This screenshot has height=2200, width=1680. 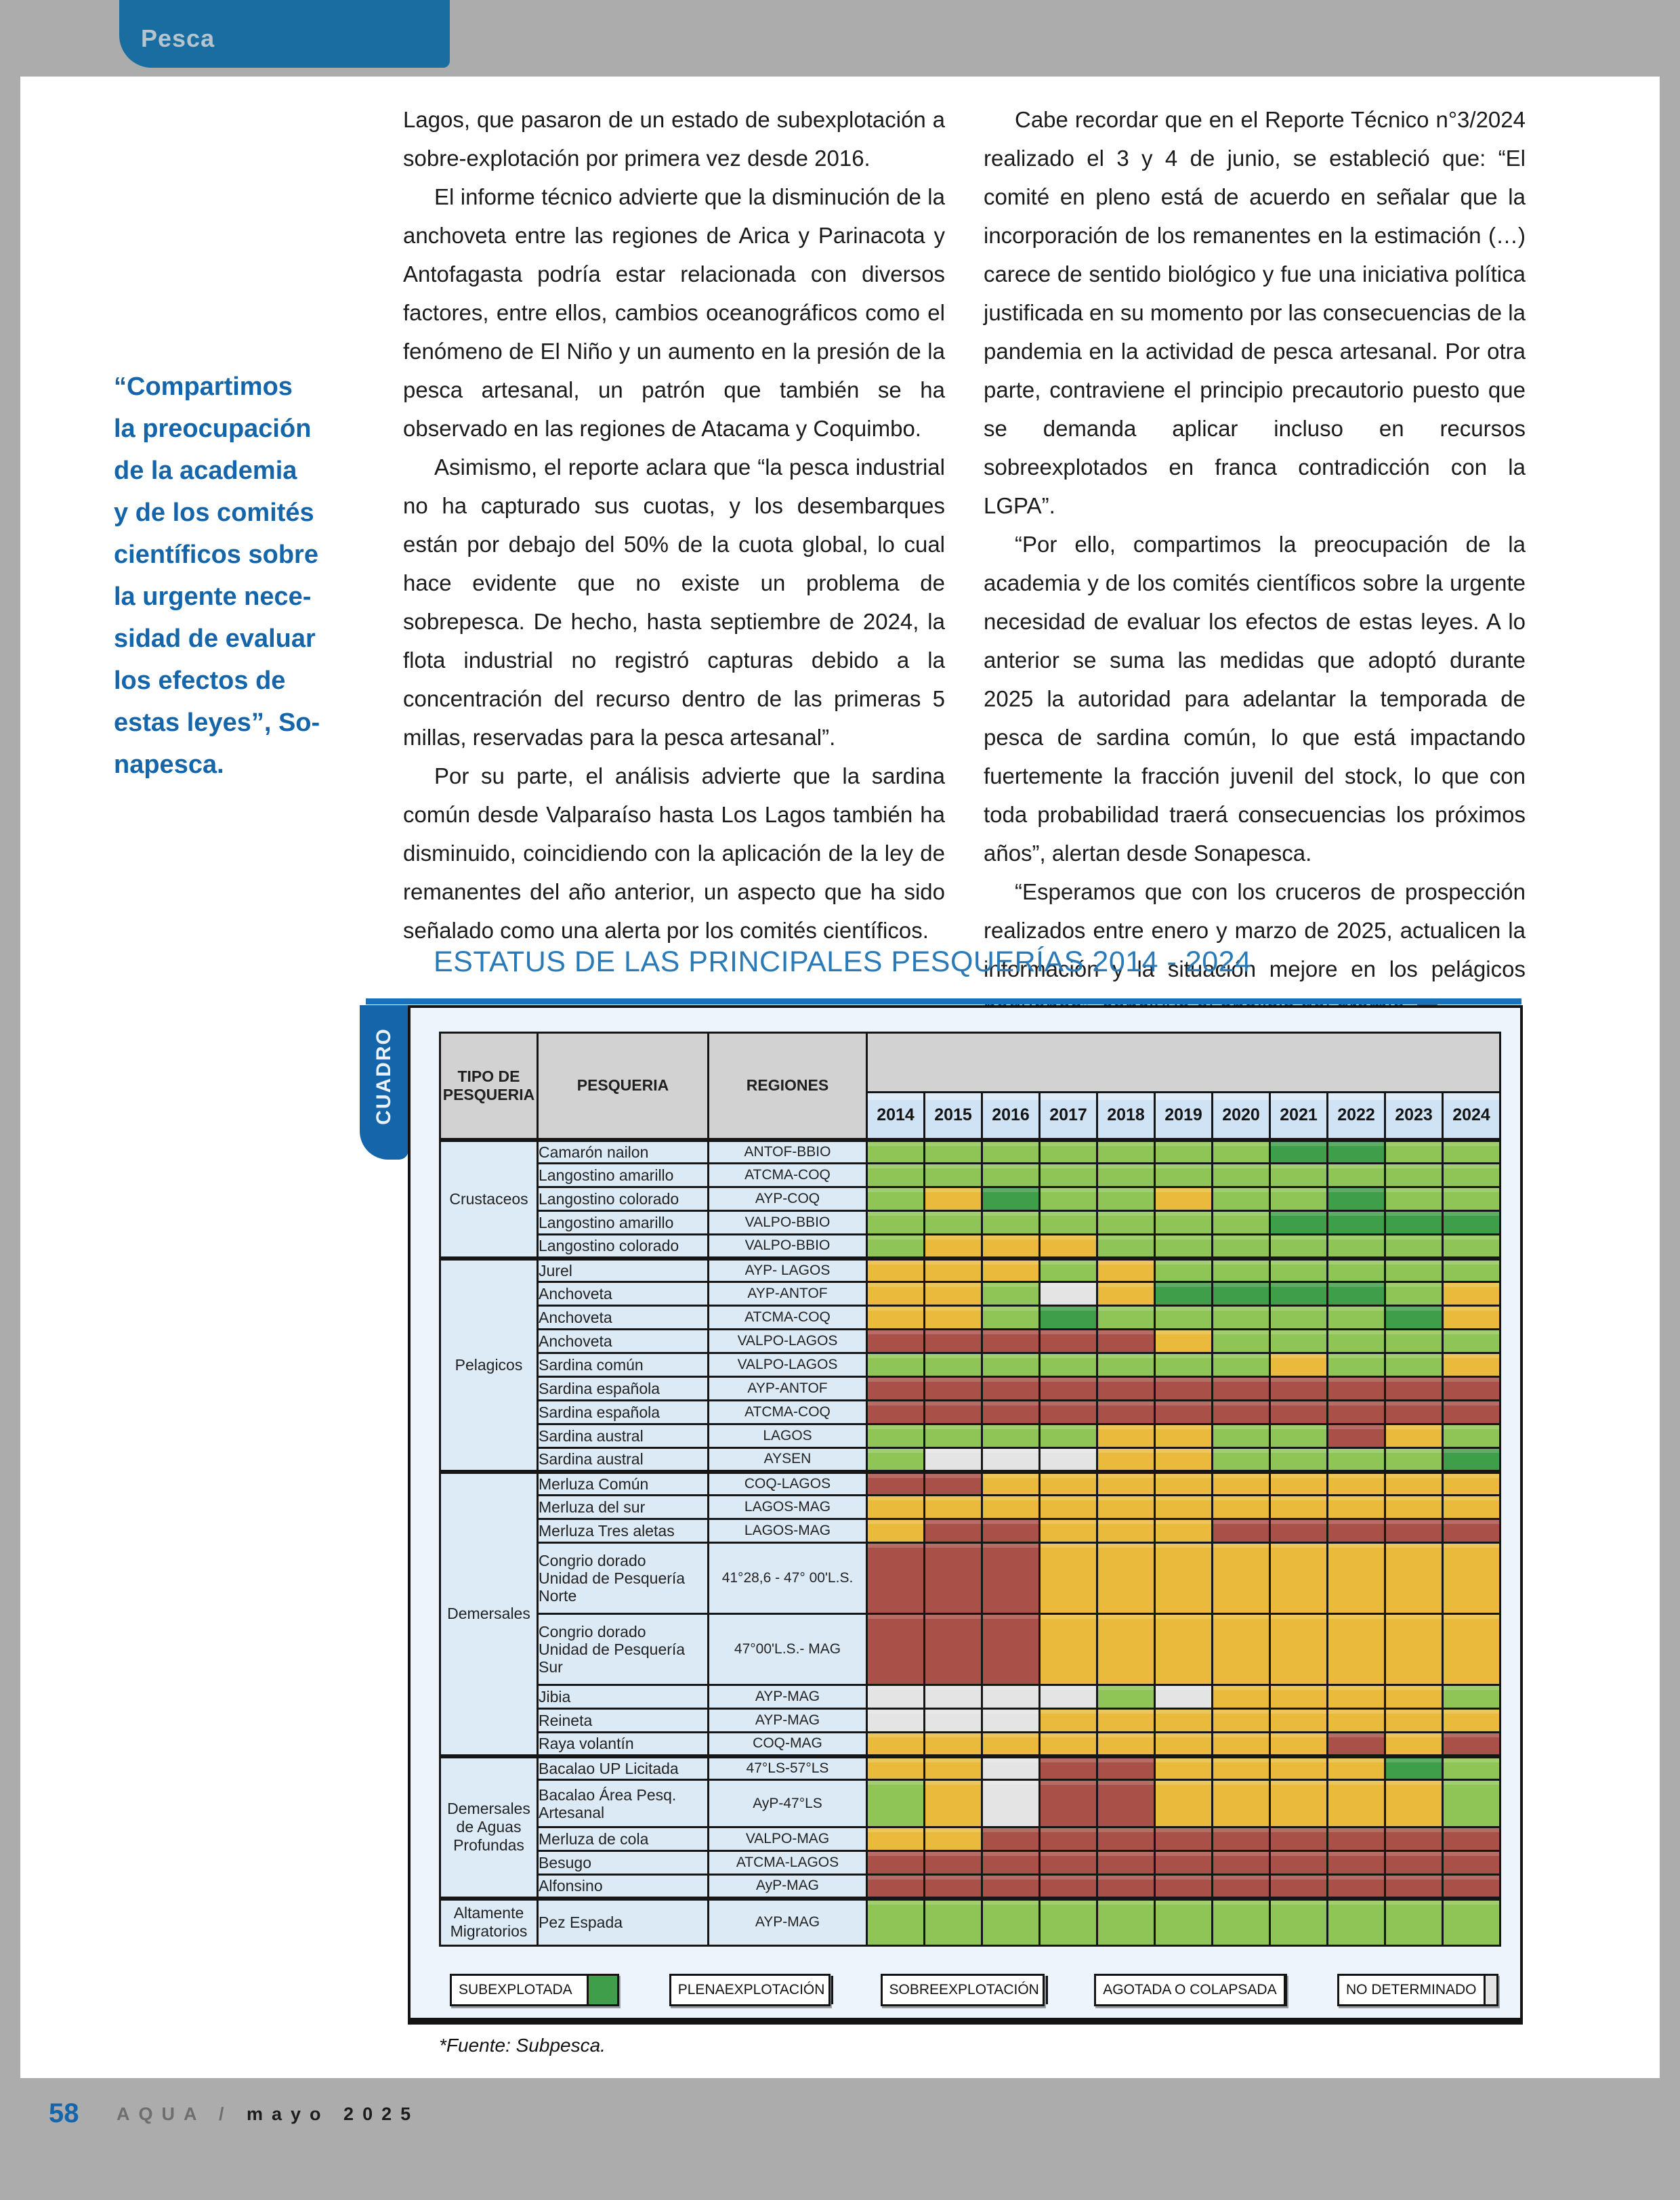 I want to click on page-footer: 58 AQUA / mayo 2025, so click(x=230, y=2113).